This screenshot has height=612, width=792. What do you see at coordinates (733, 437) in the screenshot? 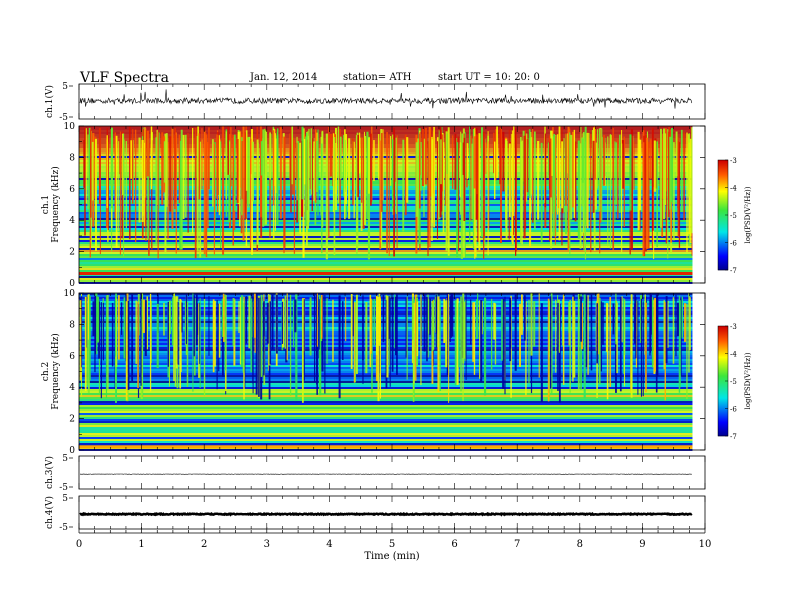
I see `colorbar-tick-label: -7` at bounding box center [733, 437].